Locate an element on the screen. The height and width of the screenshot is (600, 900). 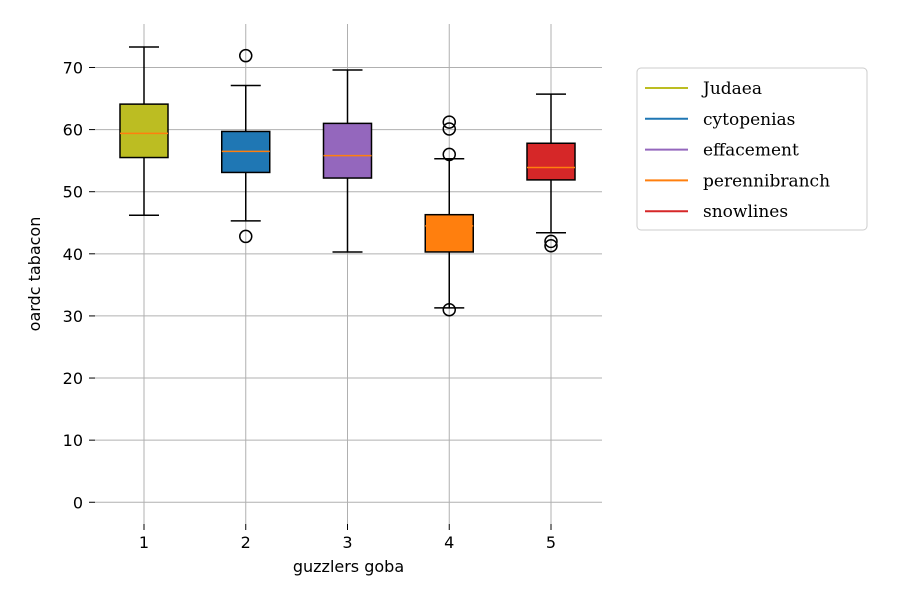
legend-frame is located at coordinates (752, 149).